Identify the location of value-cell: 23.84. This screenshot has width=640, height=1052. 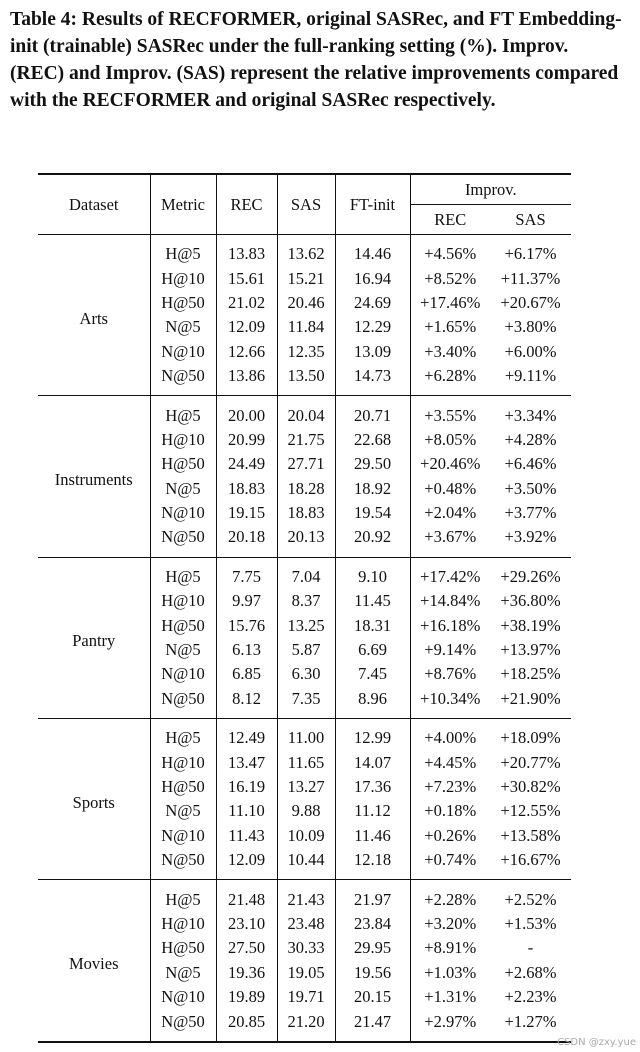
(373, 924).